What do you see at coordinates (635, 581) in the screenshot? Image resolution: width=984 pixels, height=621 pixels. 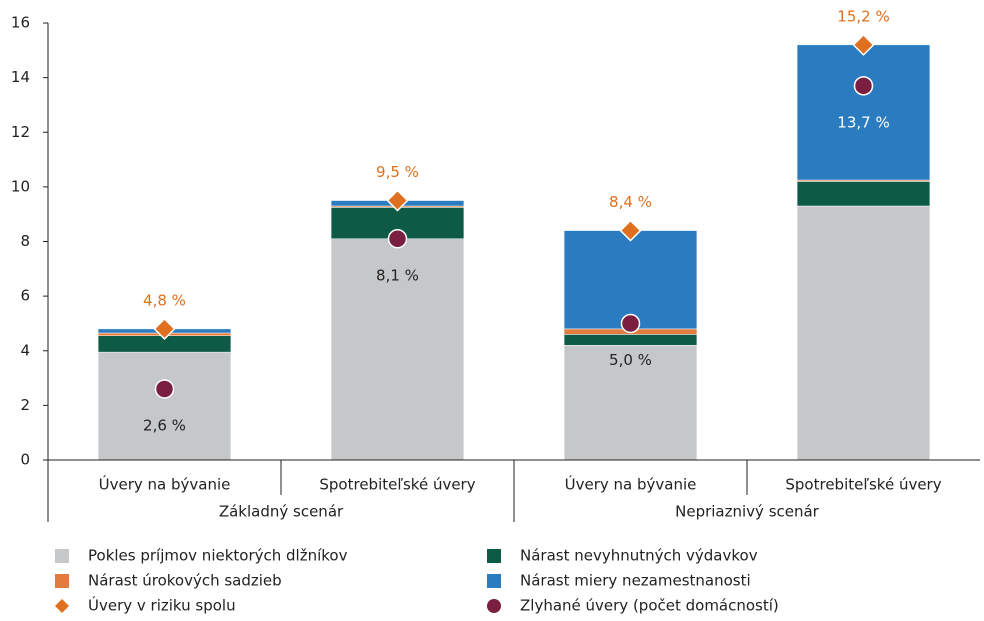 I see `legend-label: Nárast miery nezamestnanosti` at bounding box center [635, 581].